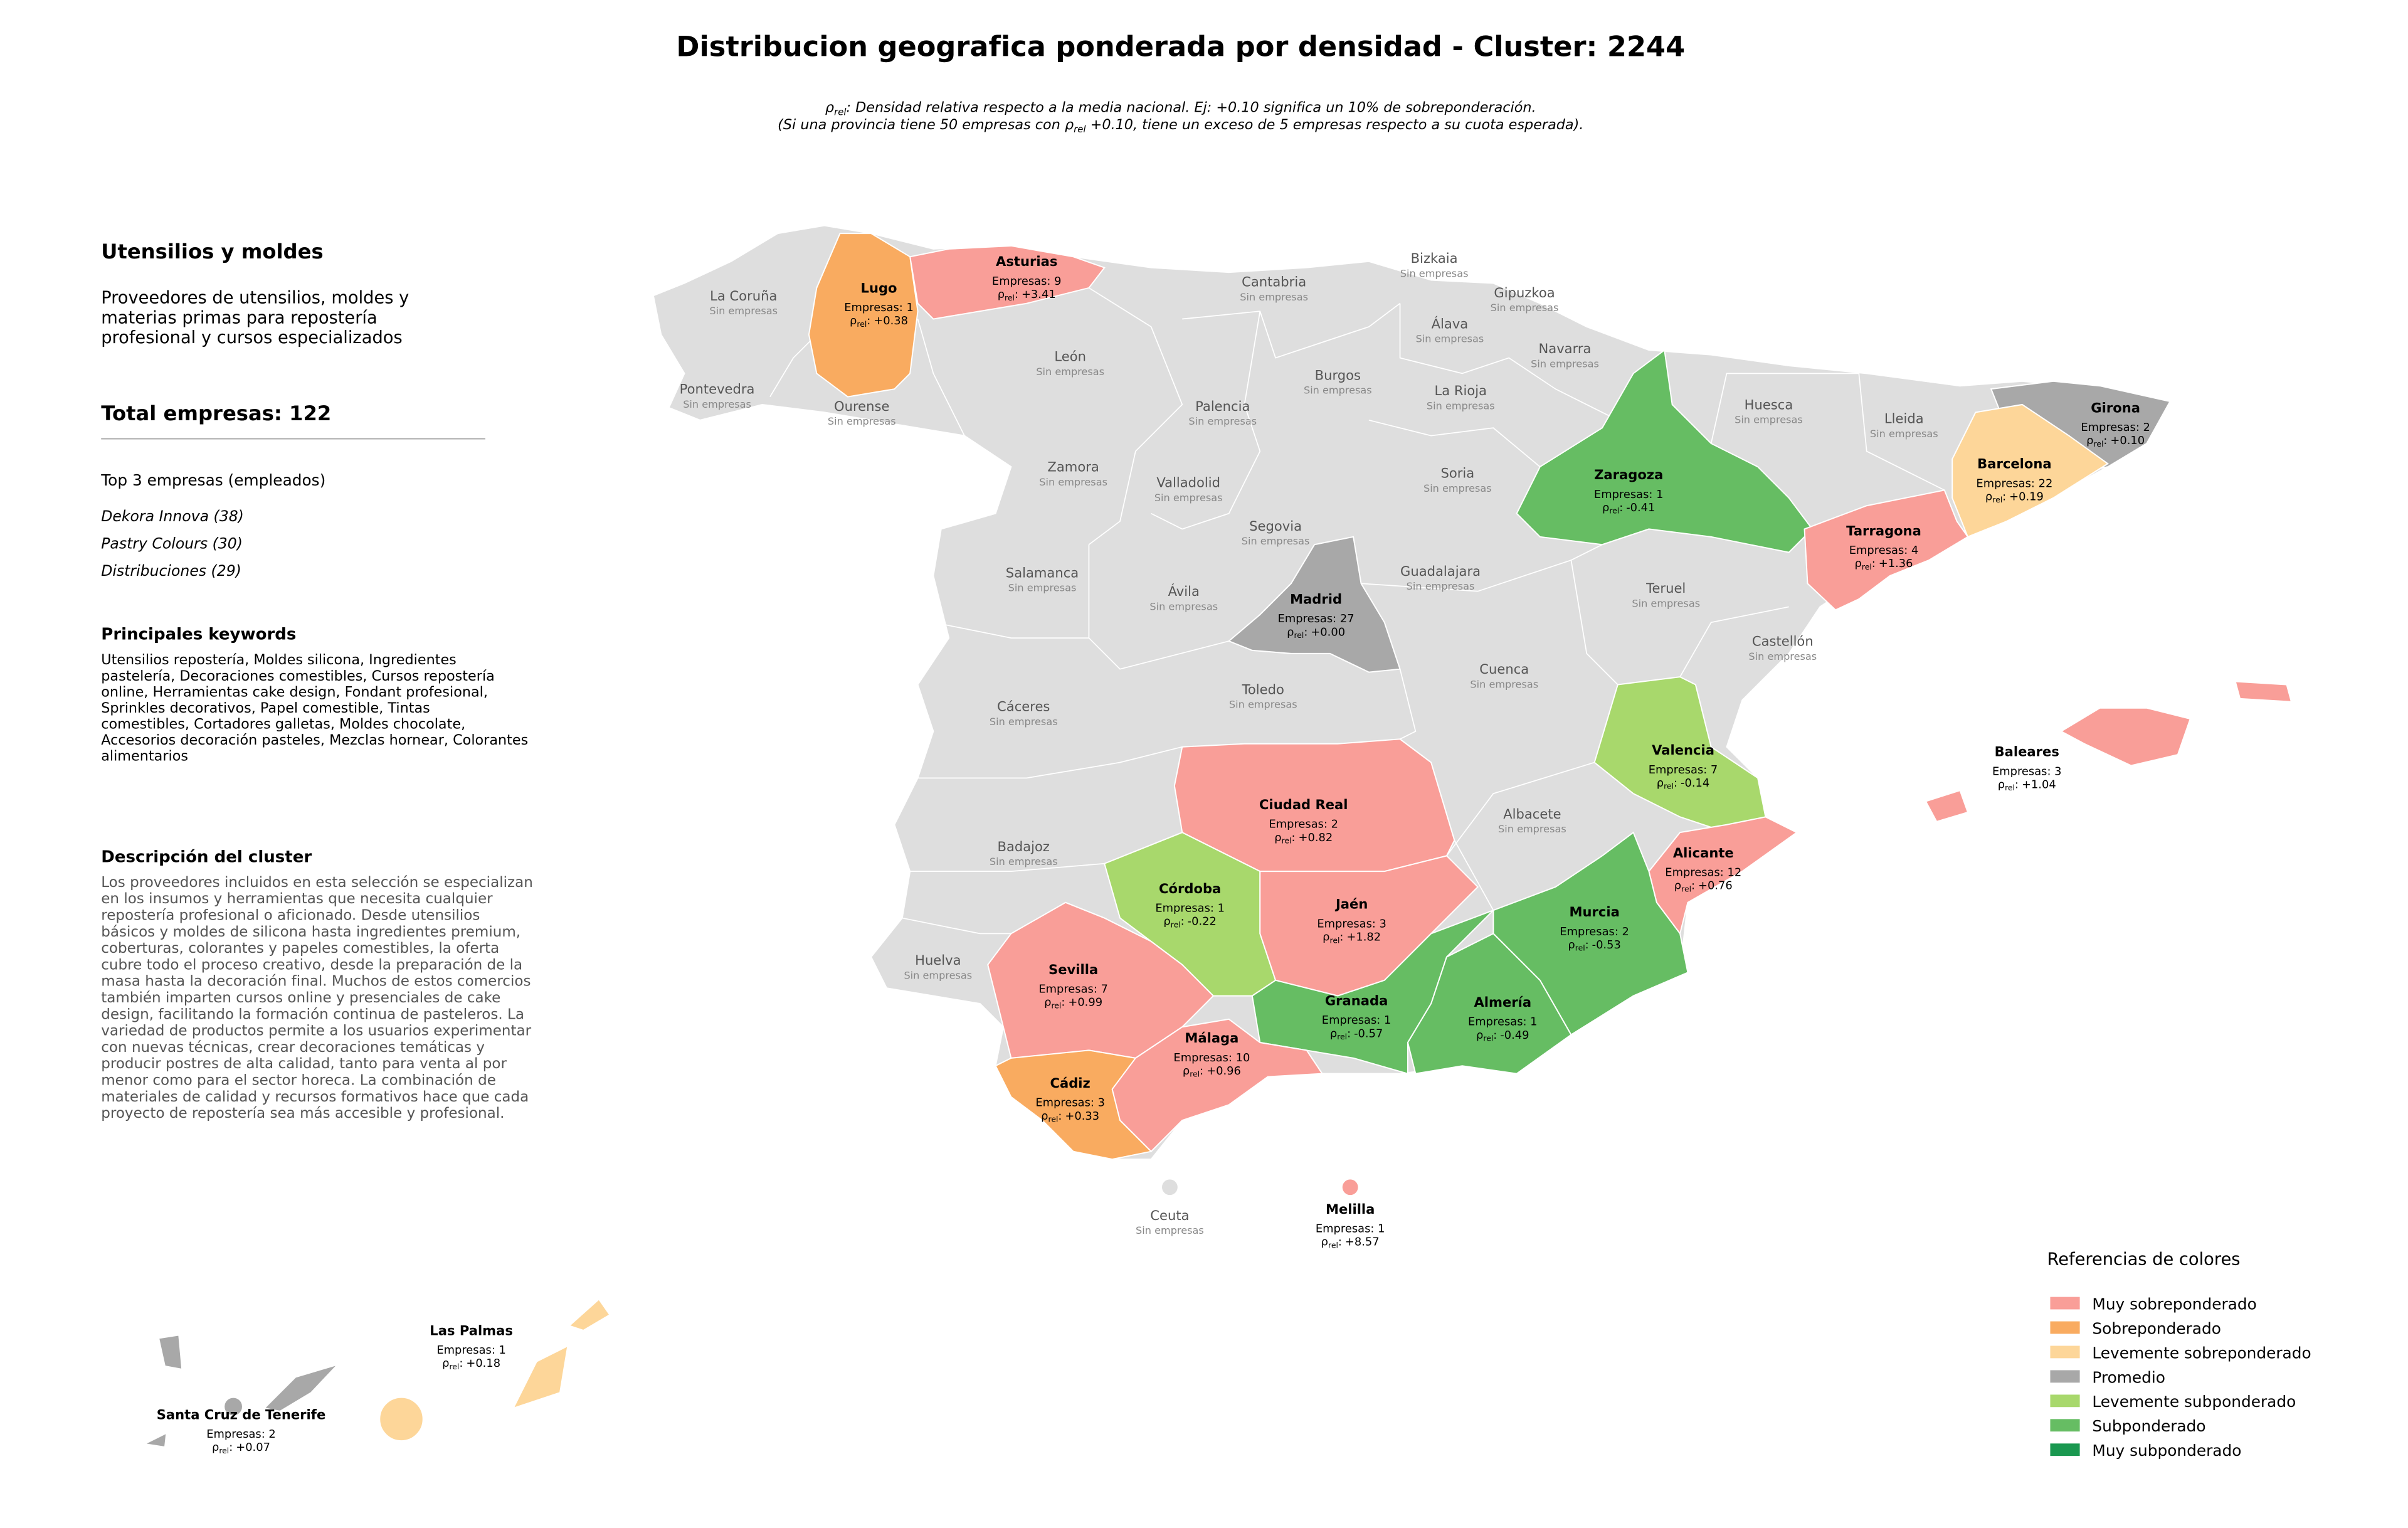 This screenshot has height=1528, width=2408. I want to click on province-name: Álava, so click(1450, 323).